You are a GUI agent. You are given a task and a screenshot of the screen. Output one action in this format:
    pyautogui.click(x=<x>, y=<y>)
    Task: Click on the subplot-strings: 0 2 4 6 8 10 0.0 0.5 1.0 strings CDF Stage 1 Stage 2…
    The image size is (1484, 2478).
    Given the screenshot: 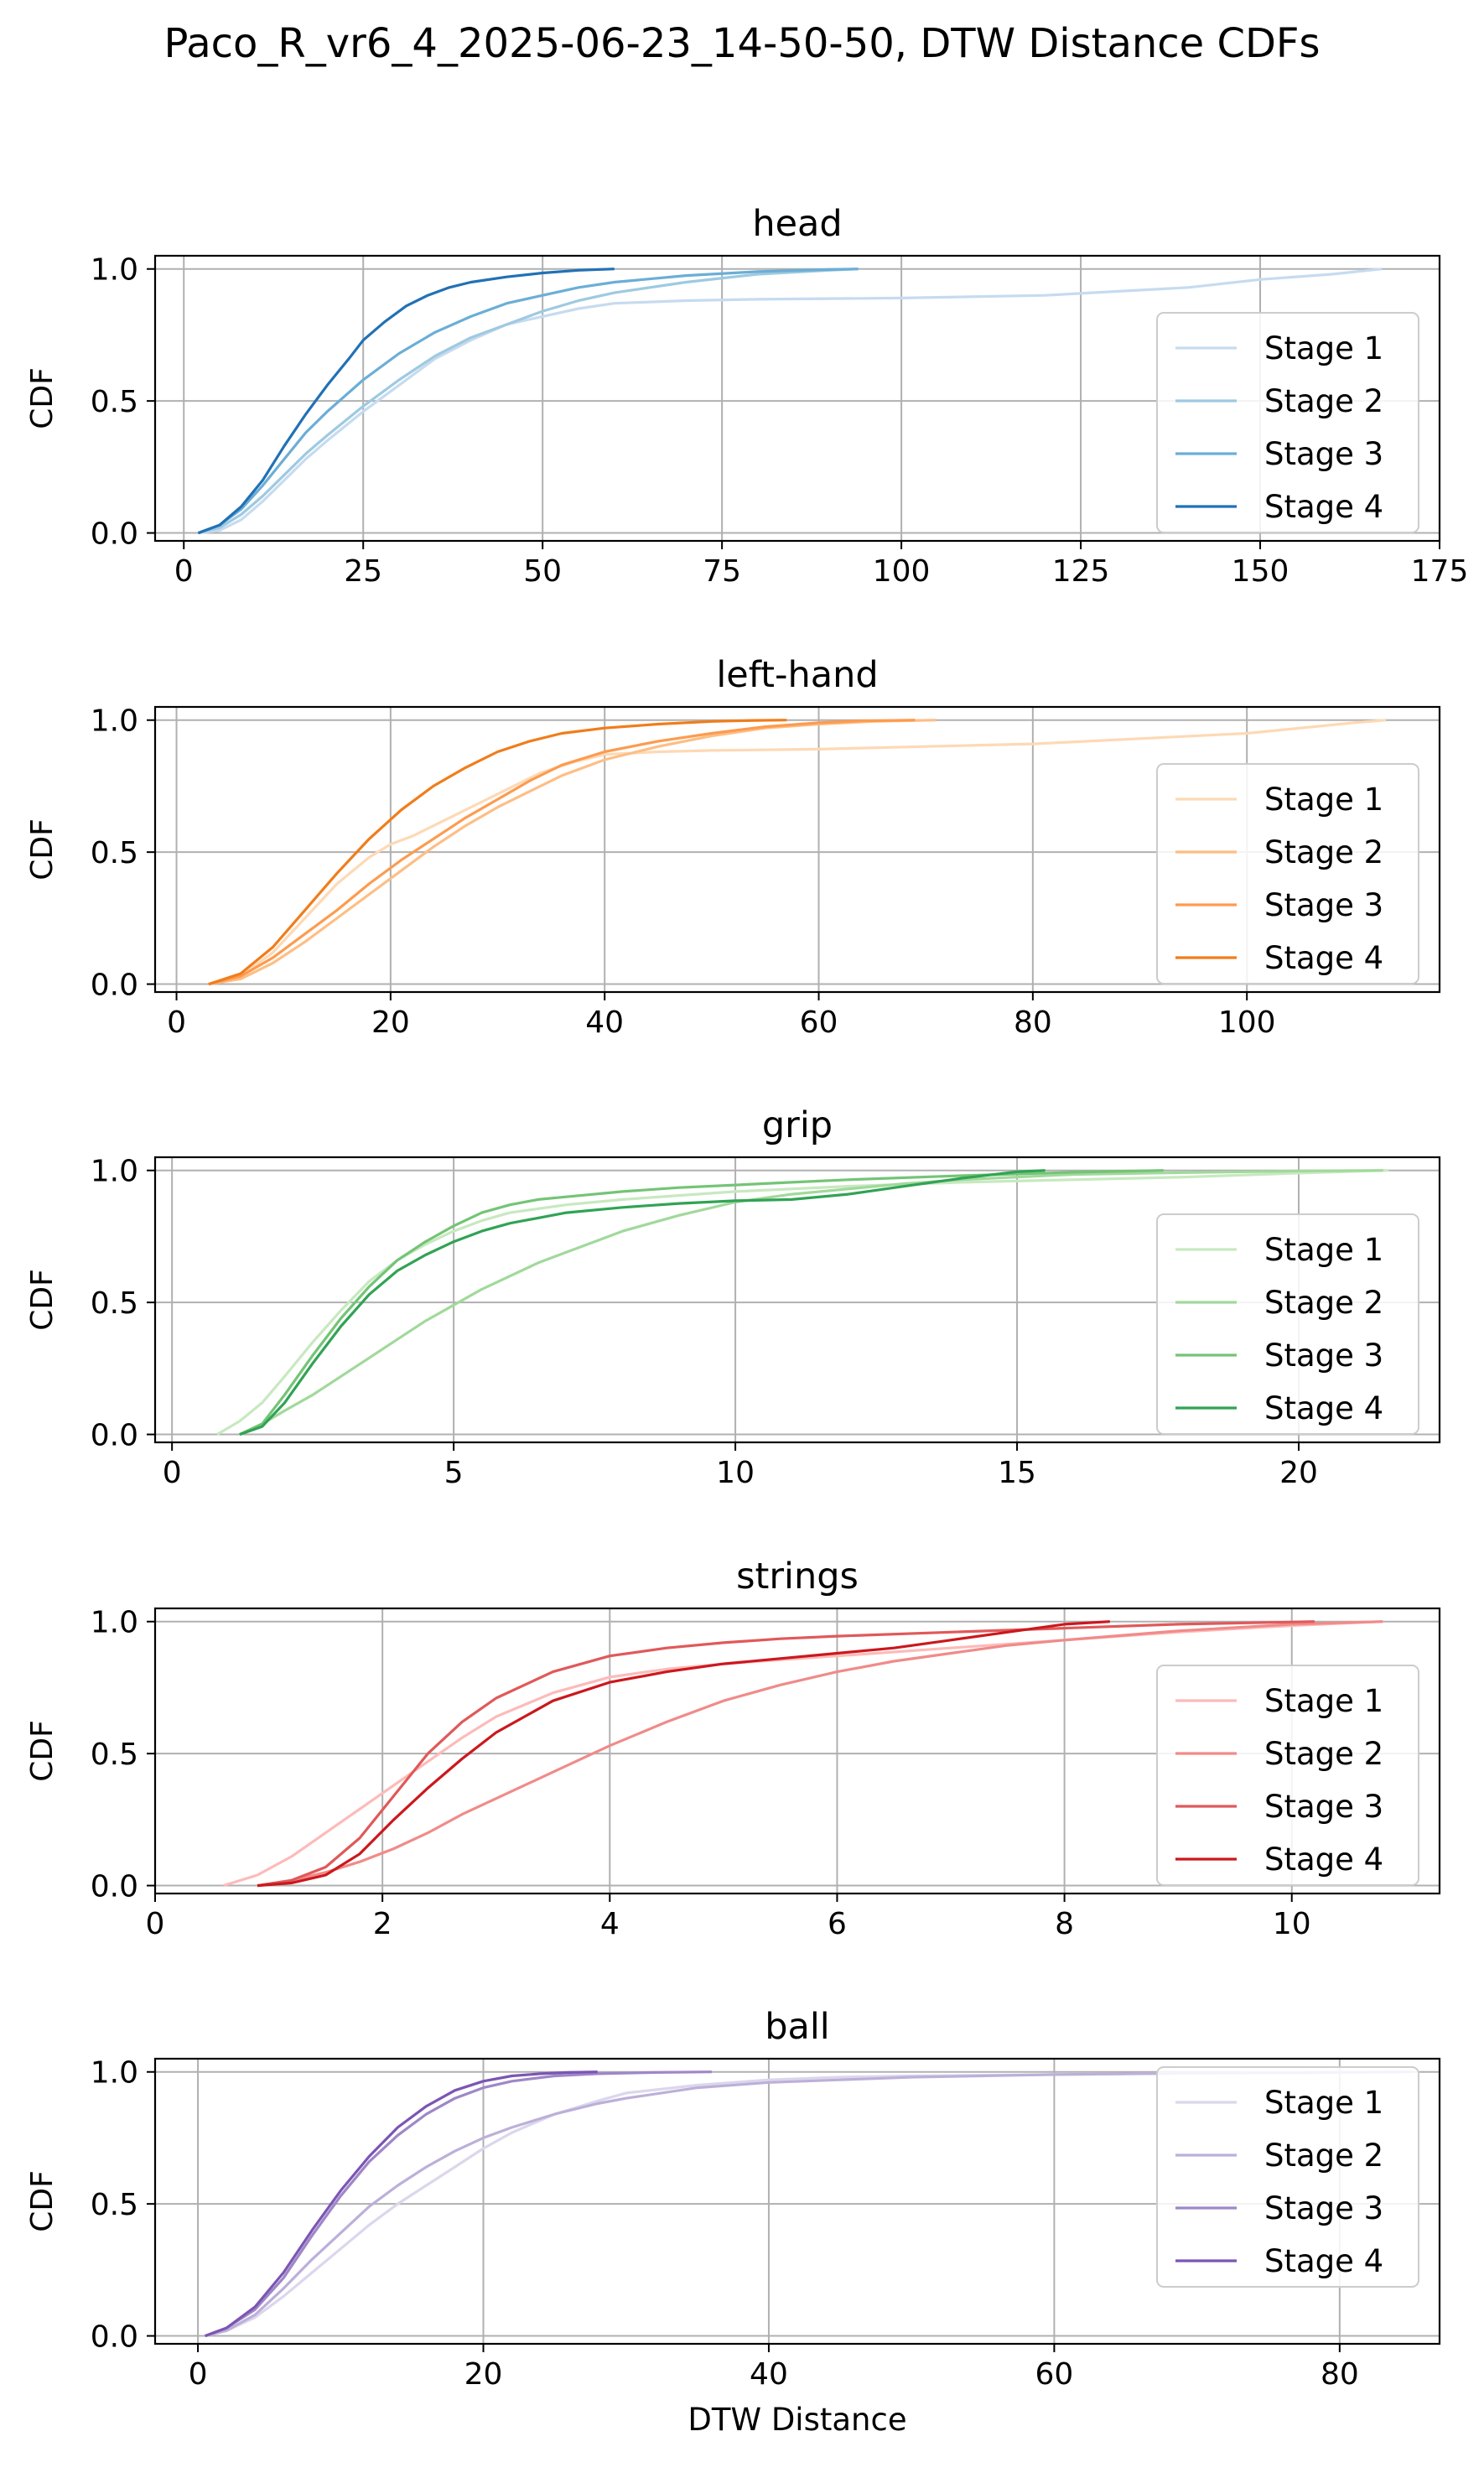 What is the action you would take?
    pyautogui.click(x=733, y=1748)
    